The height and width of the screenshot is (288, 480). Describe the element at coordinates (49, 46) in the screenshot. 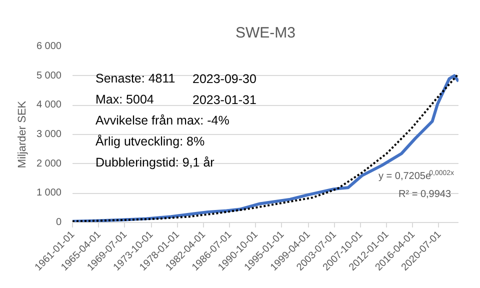

I see `y-tick-label: 6 000` at that location.